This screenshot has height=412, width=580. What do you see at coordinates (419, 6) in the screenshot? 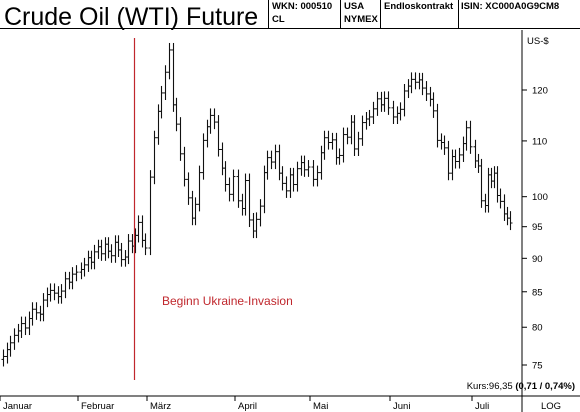
I see `contract-label: Endloskontrakt` at bounding box center [419, 6].